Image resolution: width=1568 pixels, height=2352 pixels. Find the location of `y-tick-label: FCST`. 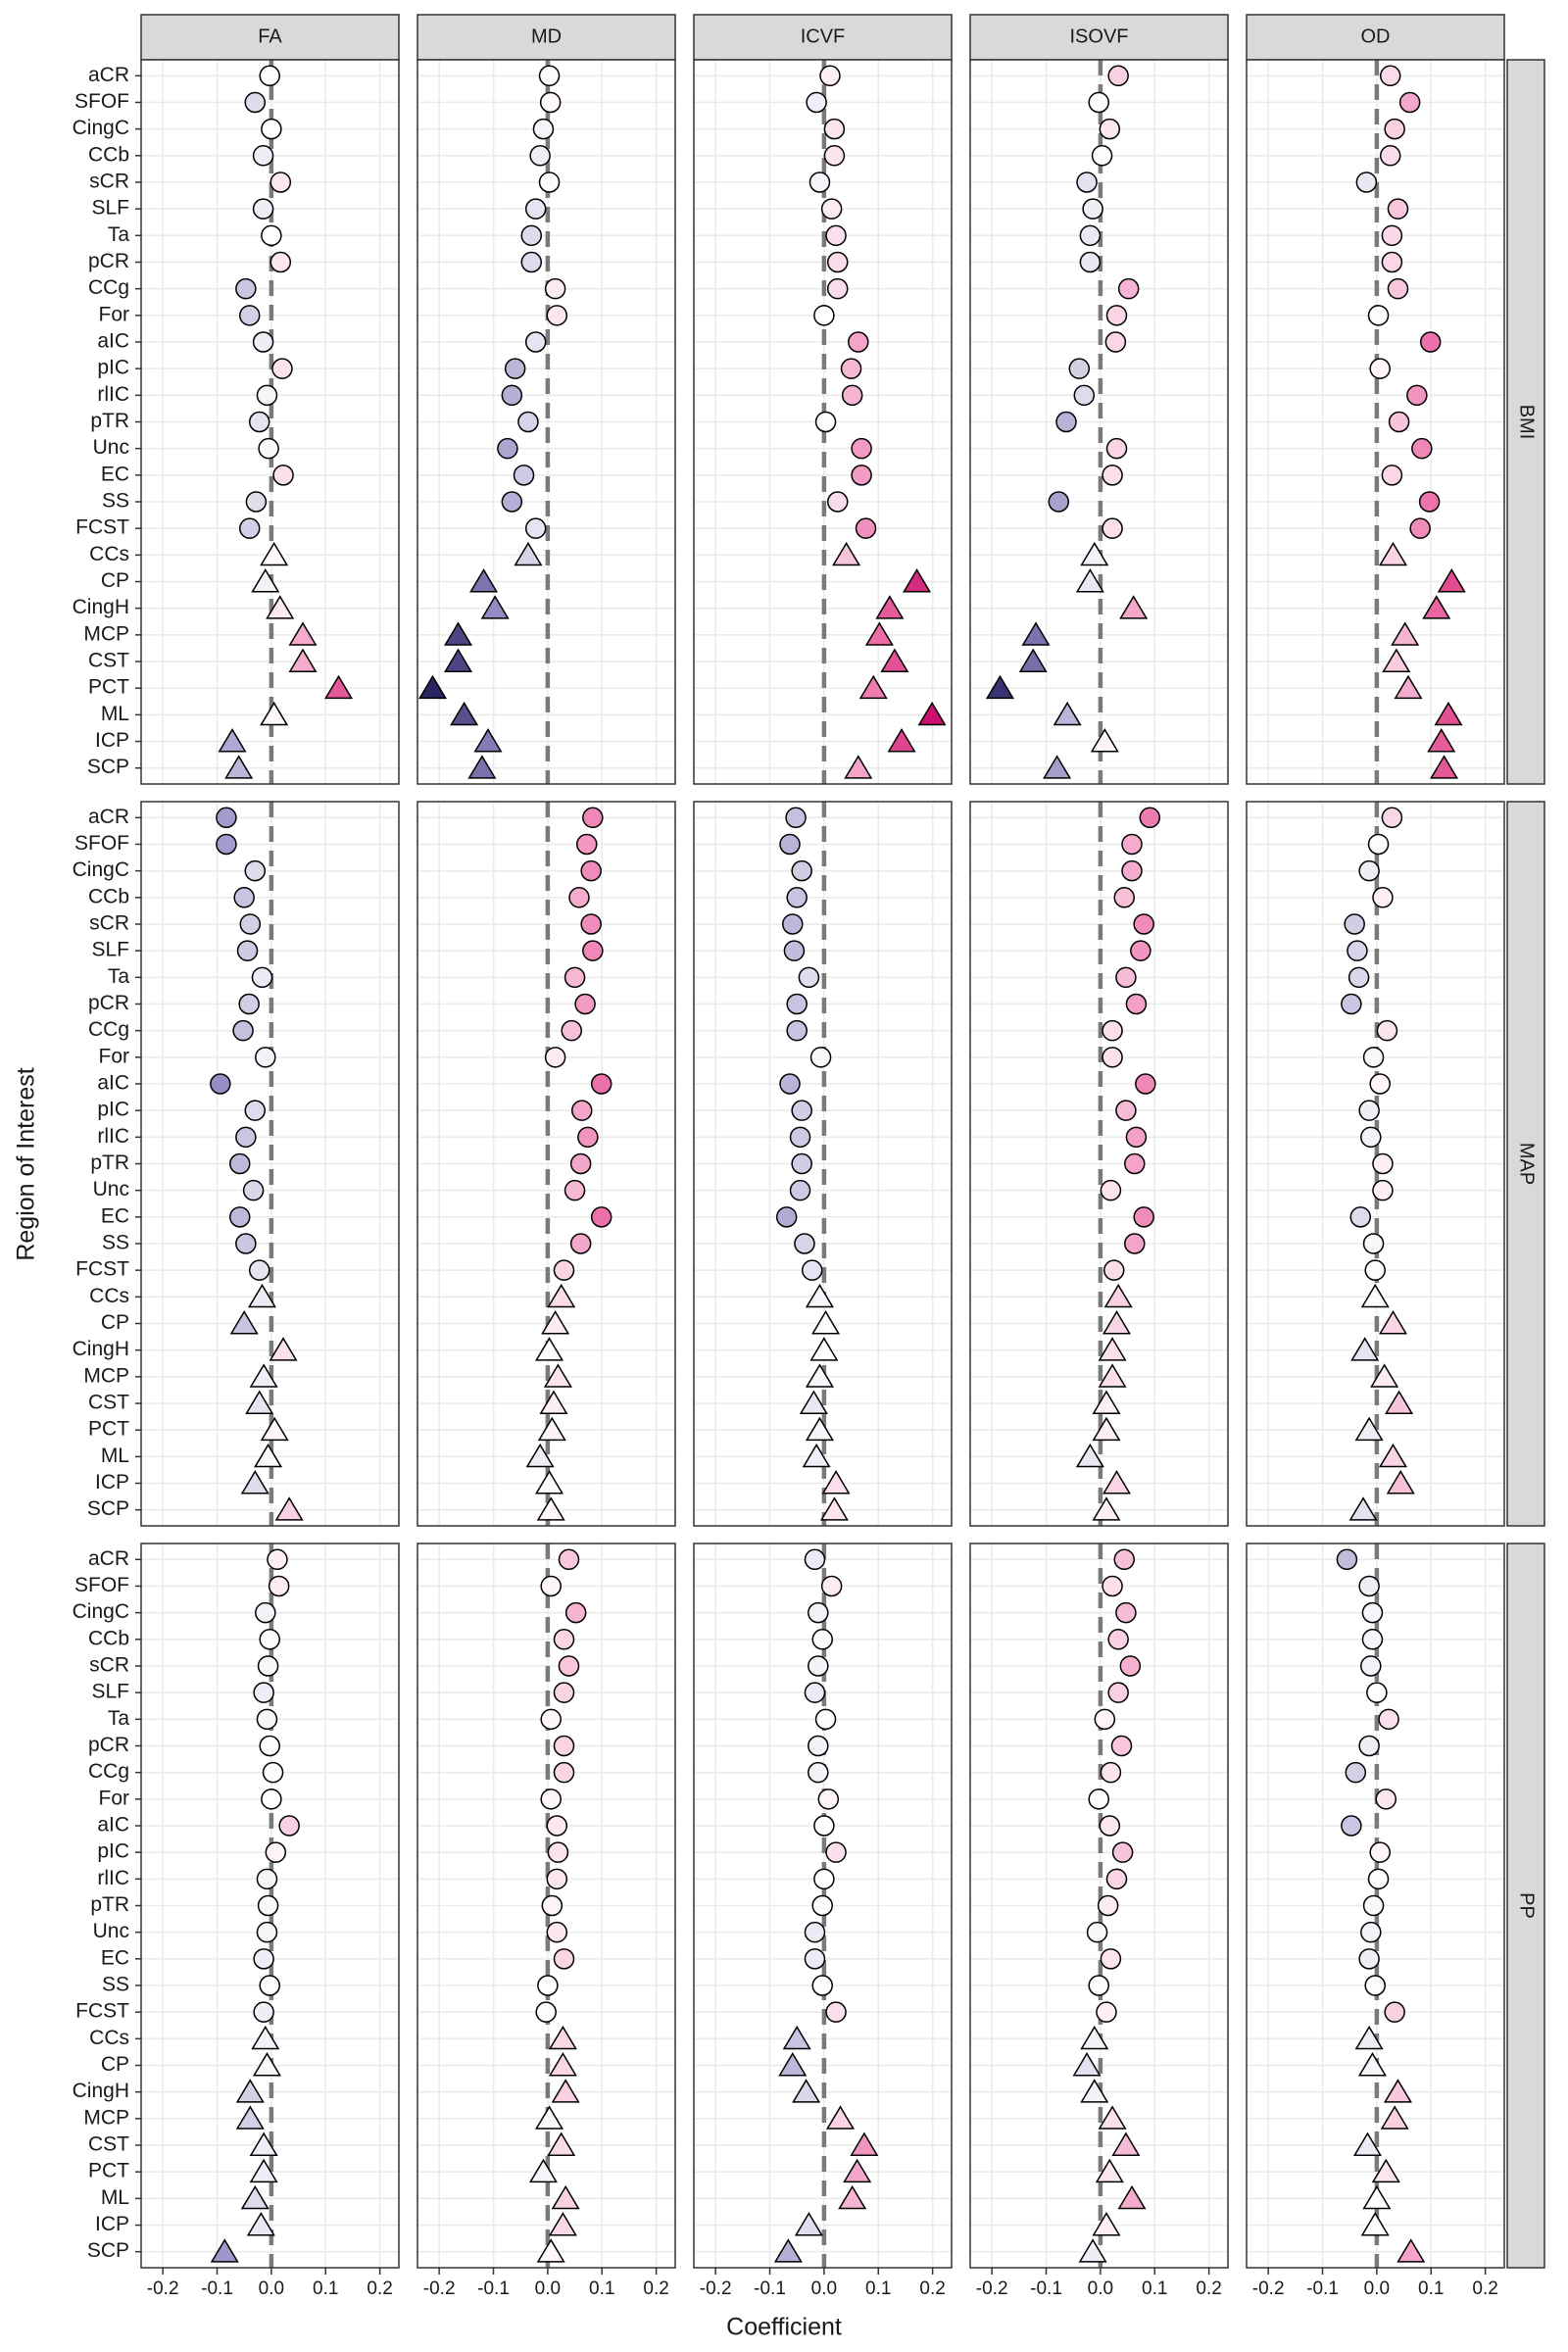

y-tick-label: FCST is located at coordinates (102, 1269).